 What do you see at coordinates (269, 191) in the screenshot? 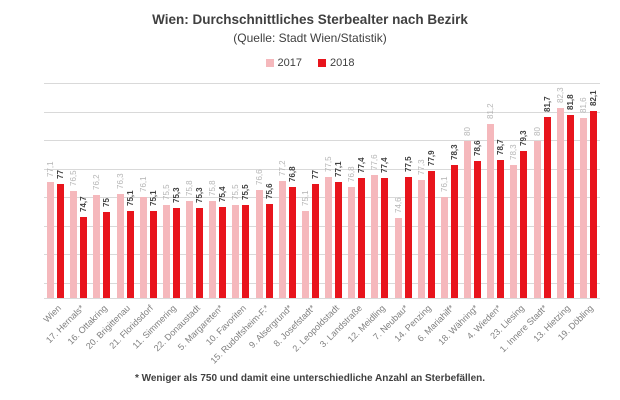
I see `bar-value-label-2018: 75,6` at bounding box center [269, 191].